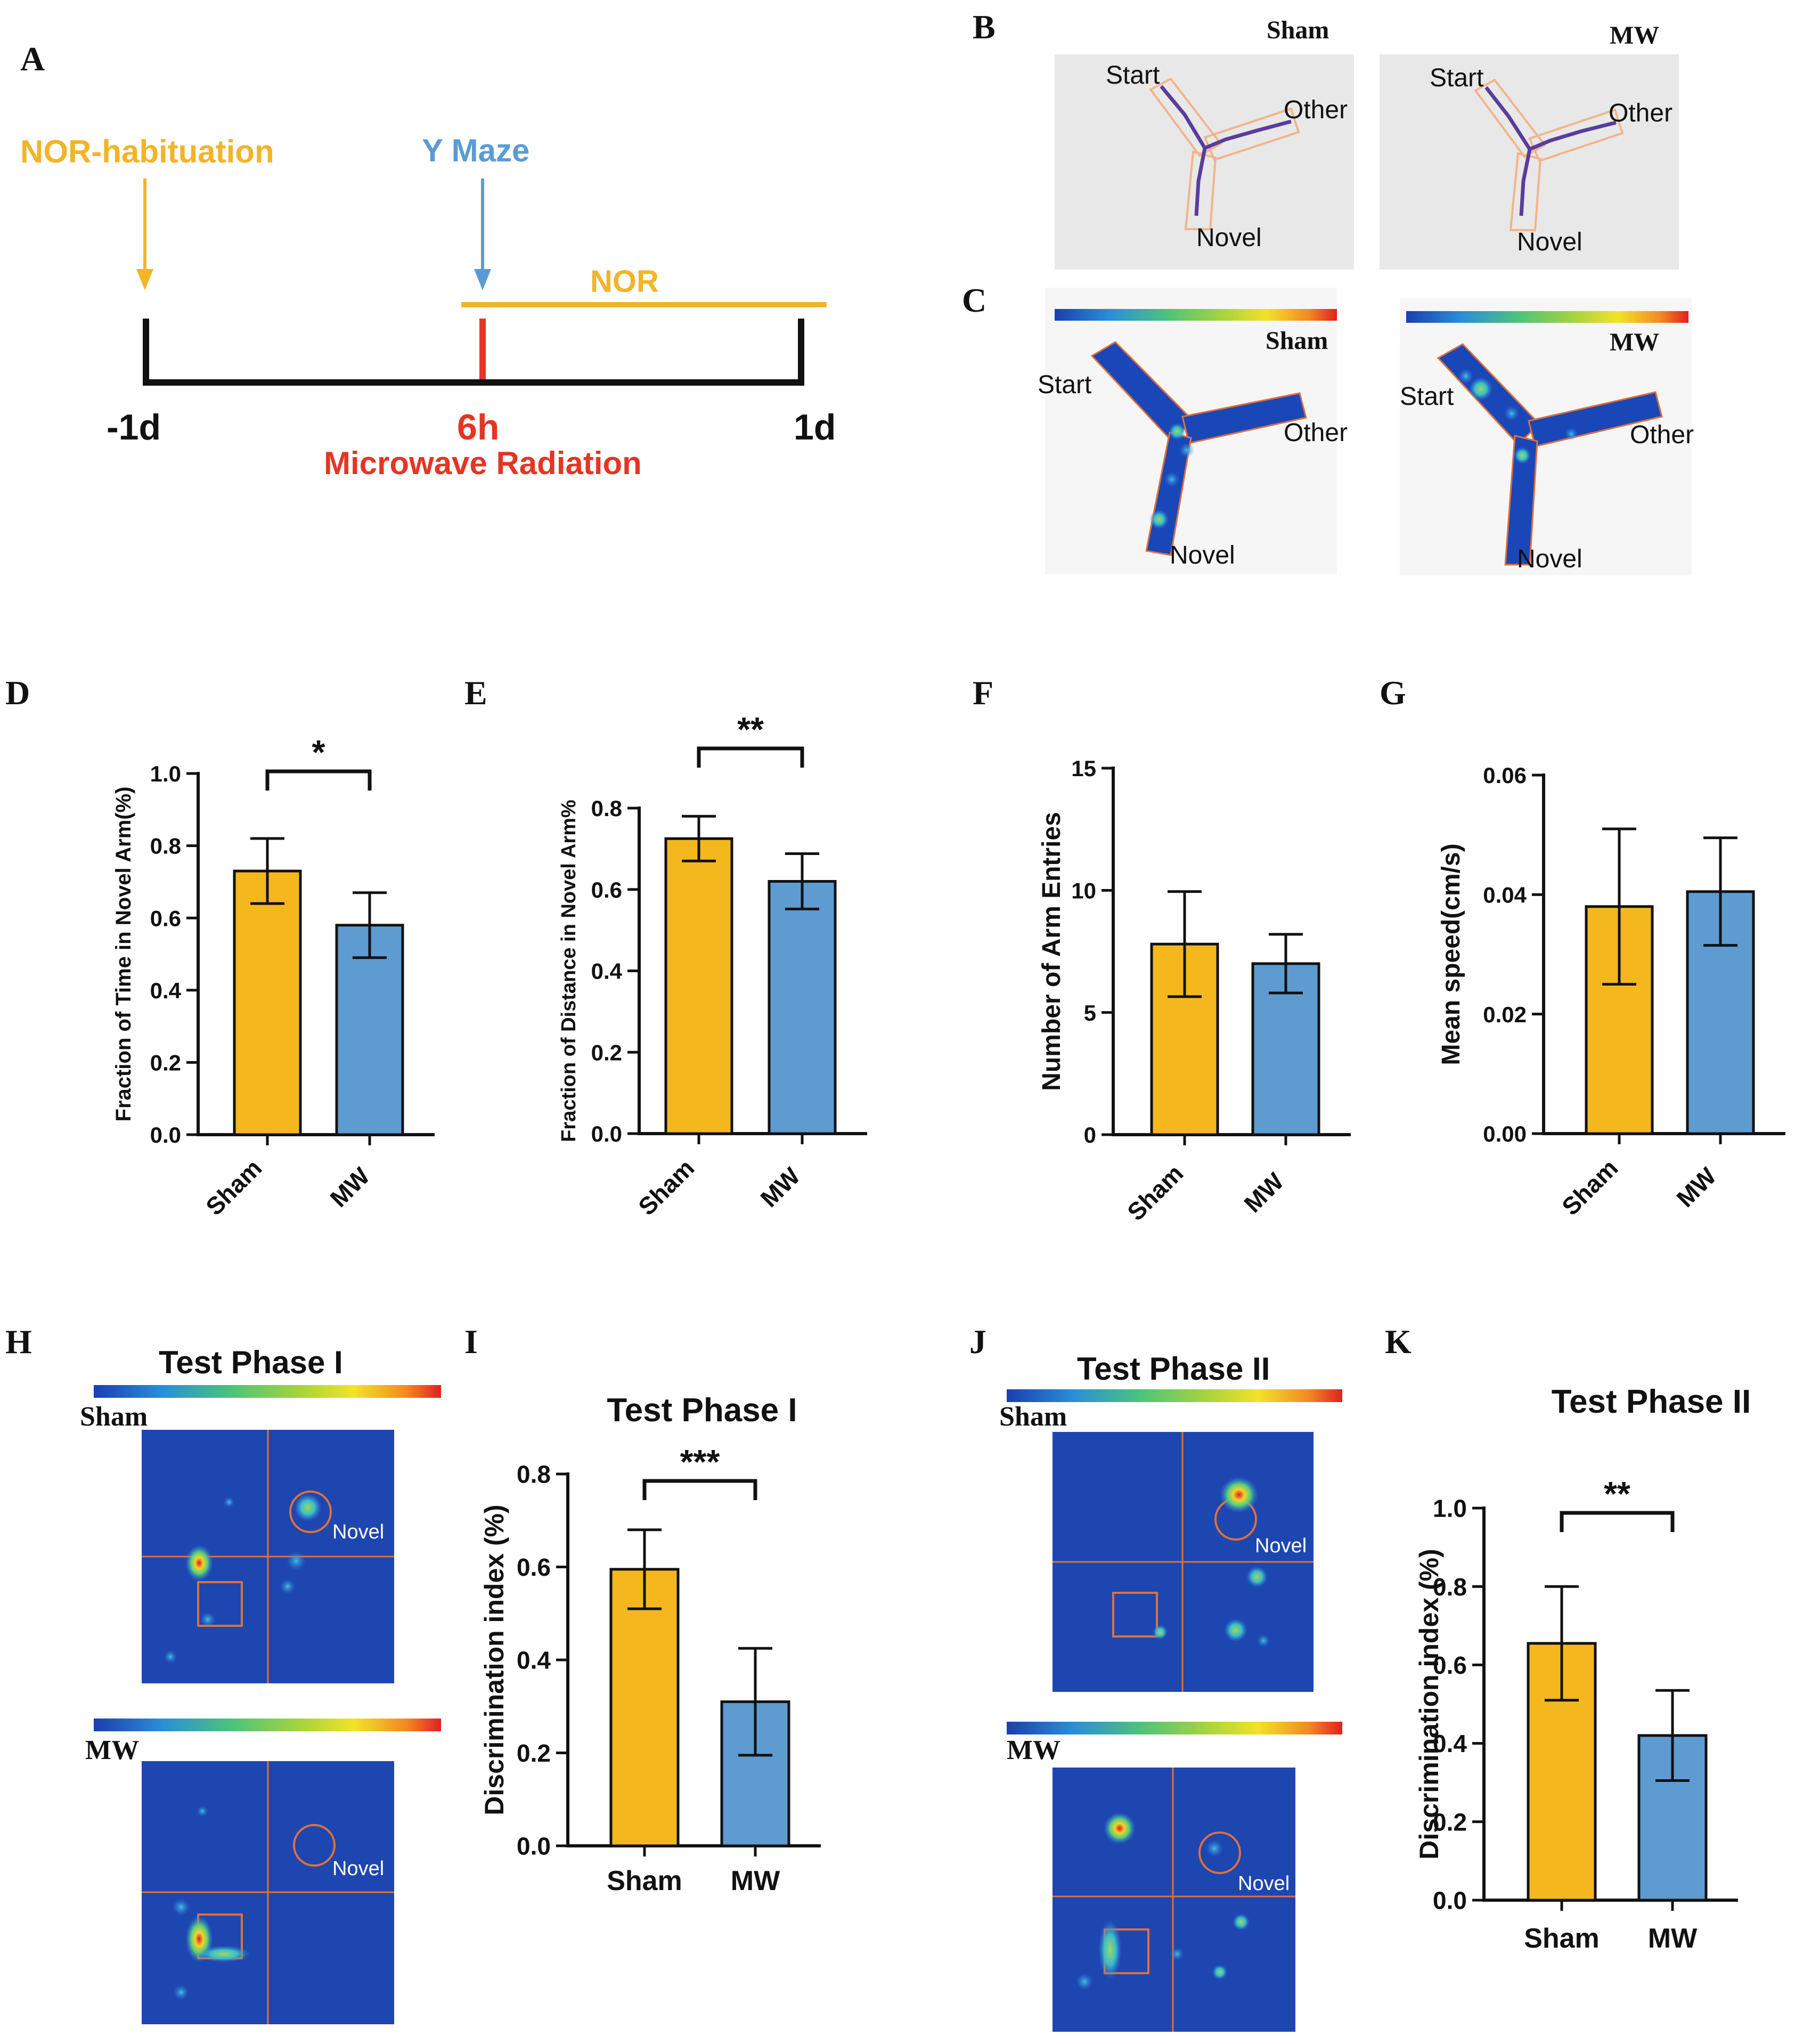 Image resolution: width=1803 pixels, height=2044 pixels. I want to click on panel-letter-f: F, so click(983, 693).